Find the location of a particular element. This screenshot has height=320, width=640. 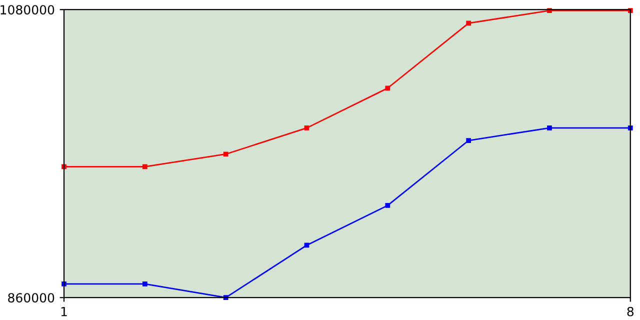

y-tick-label: 1080000 is located at coordinates (27, 10).